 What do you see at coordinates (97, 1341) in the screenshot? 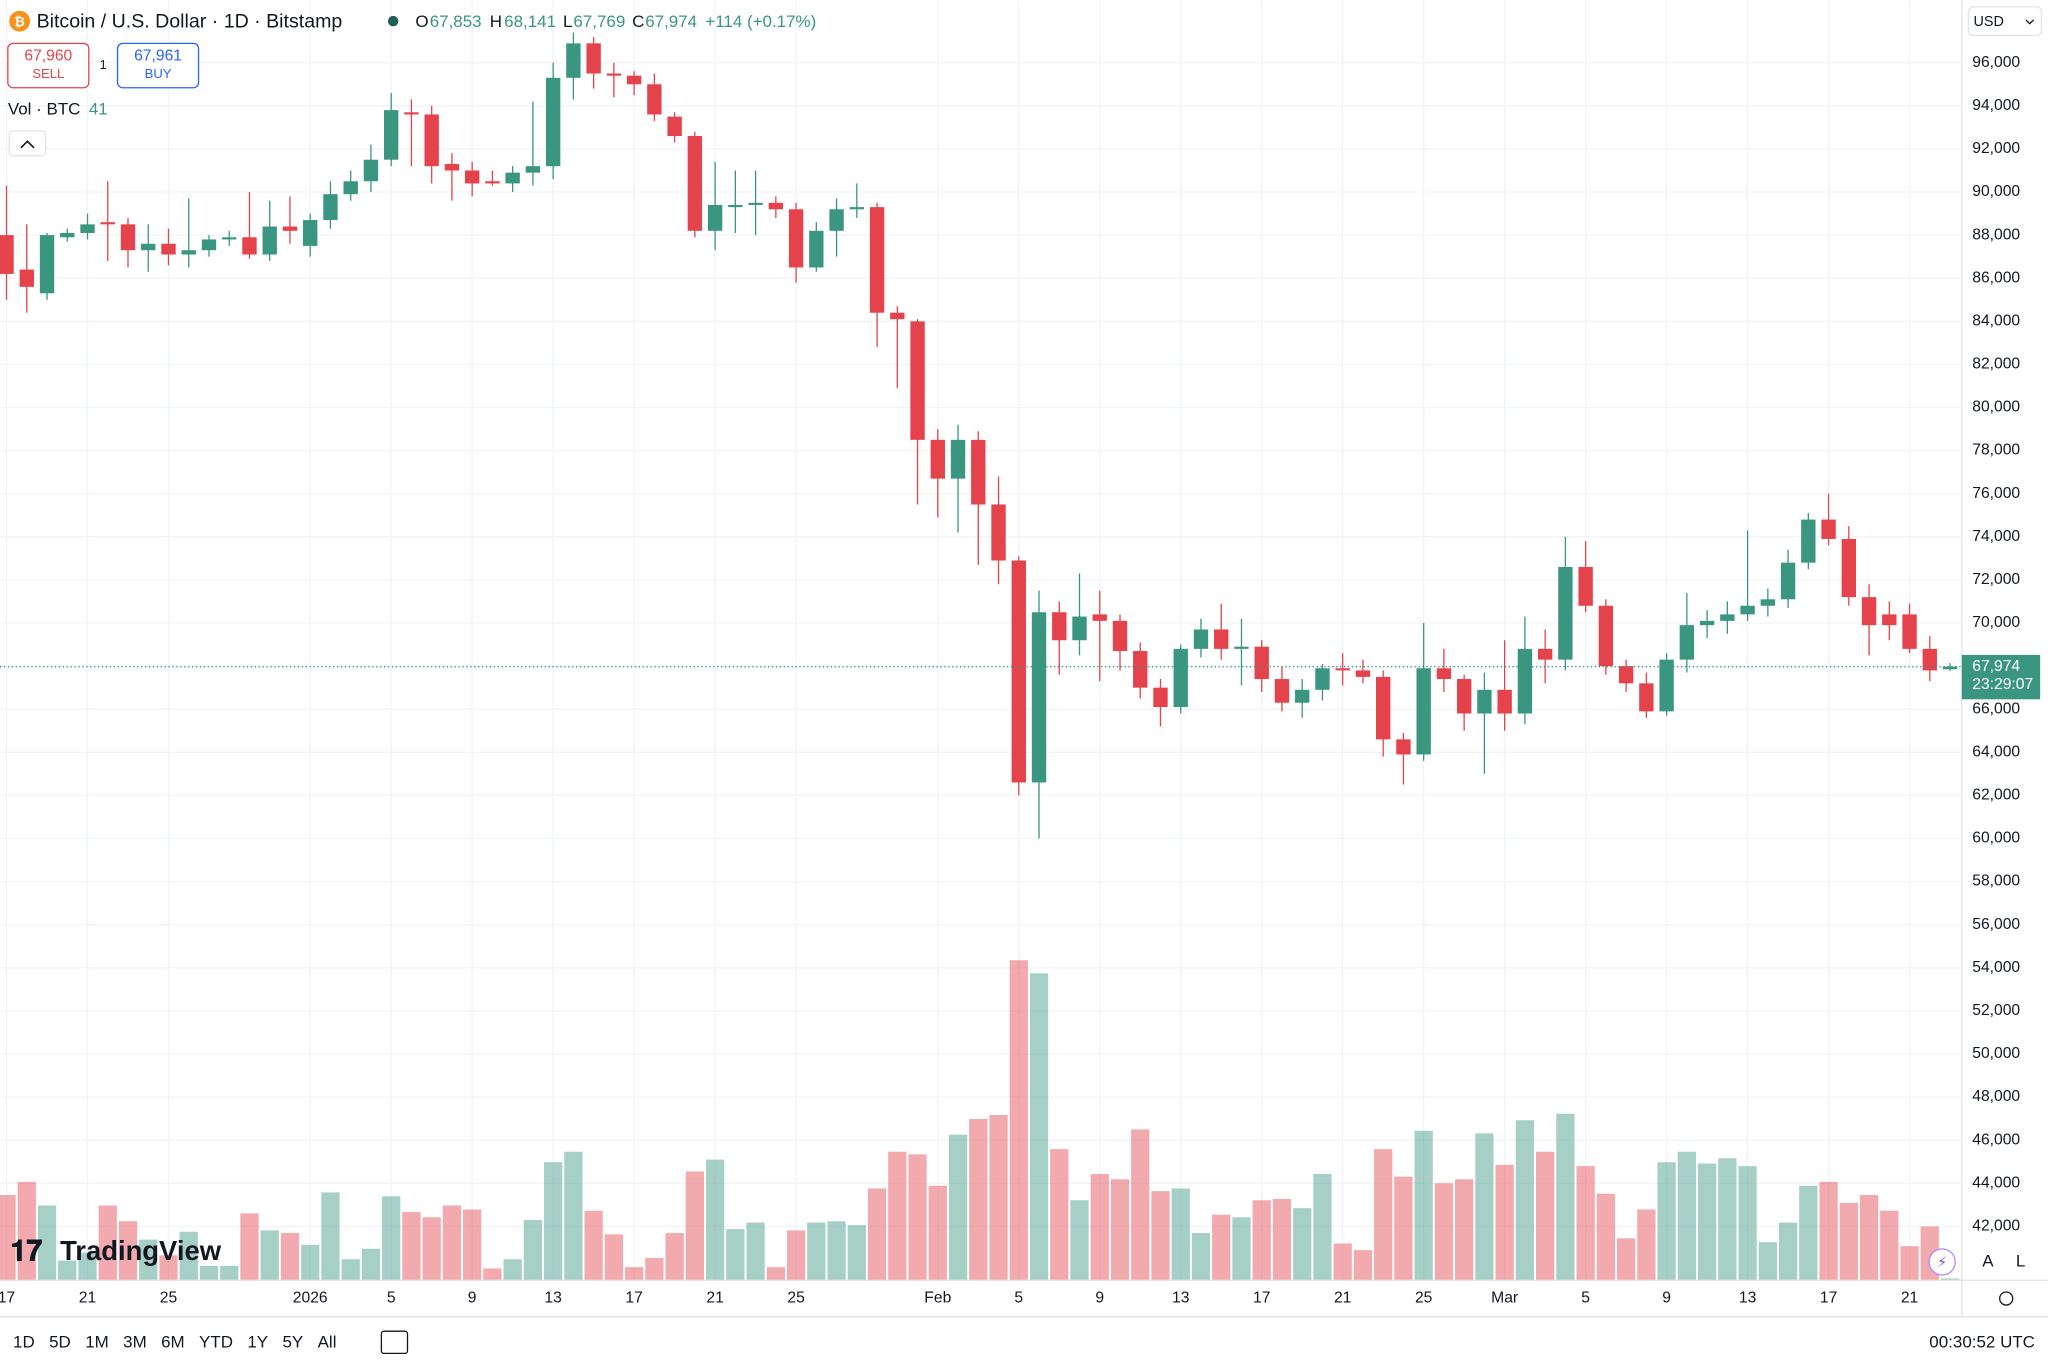
I see `range-button: 1M` at bounding box center [97, 1341].